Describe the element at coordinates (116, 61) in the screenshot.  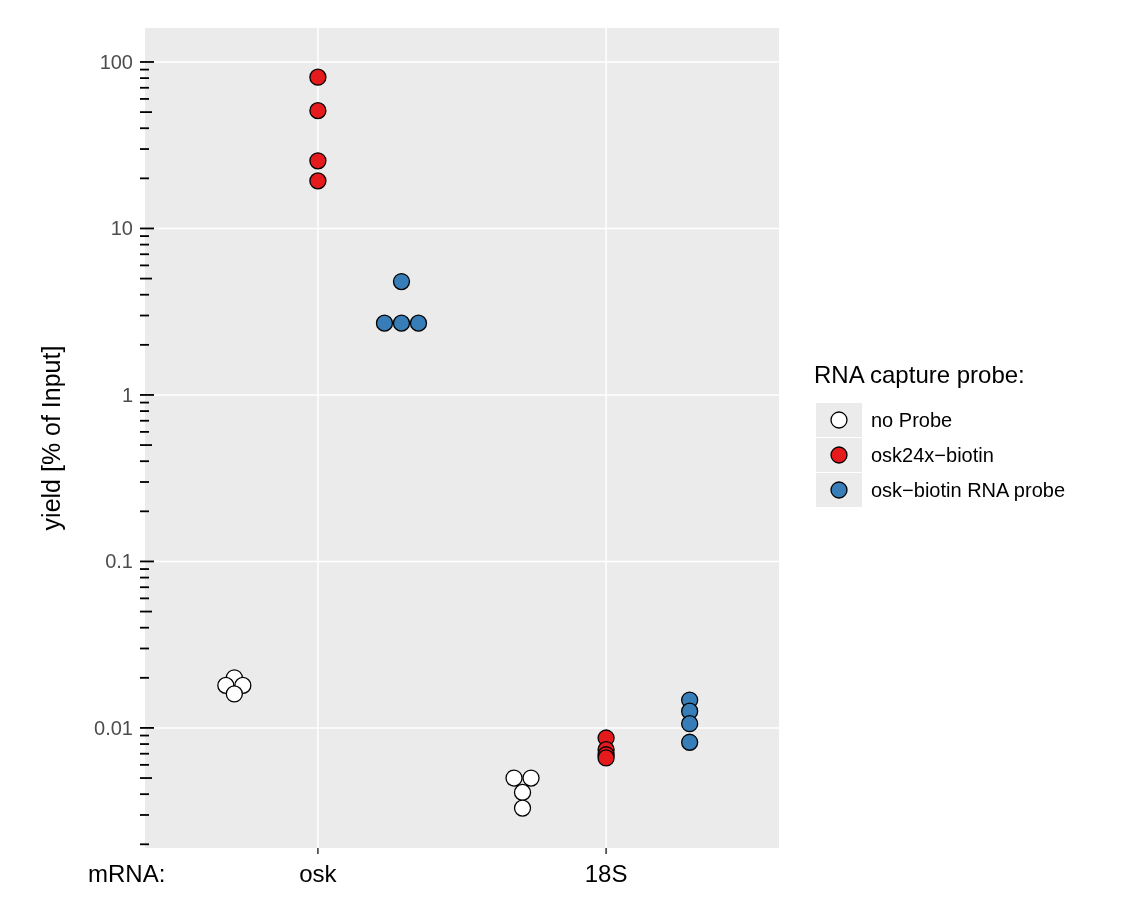
I see `y-tick-label: 100` at that location.